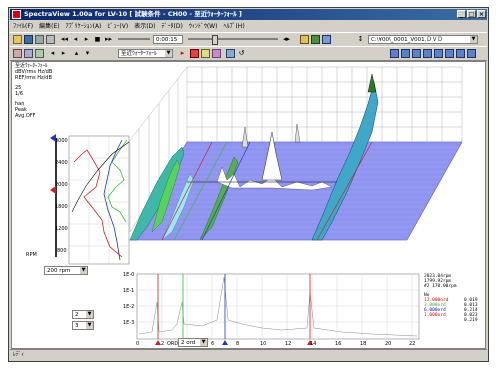 This screenshot has height=369, width=498. Describe the element at coordinates (449, 53) in the screenshot. I see `toolbar-icon-f` at that location.